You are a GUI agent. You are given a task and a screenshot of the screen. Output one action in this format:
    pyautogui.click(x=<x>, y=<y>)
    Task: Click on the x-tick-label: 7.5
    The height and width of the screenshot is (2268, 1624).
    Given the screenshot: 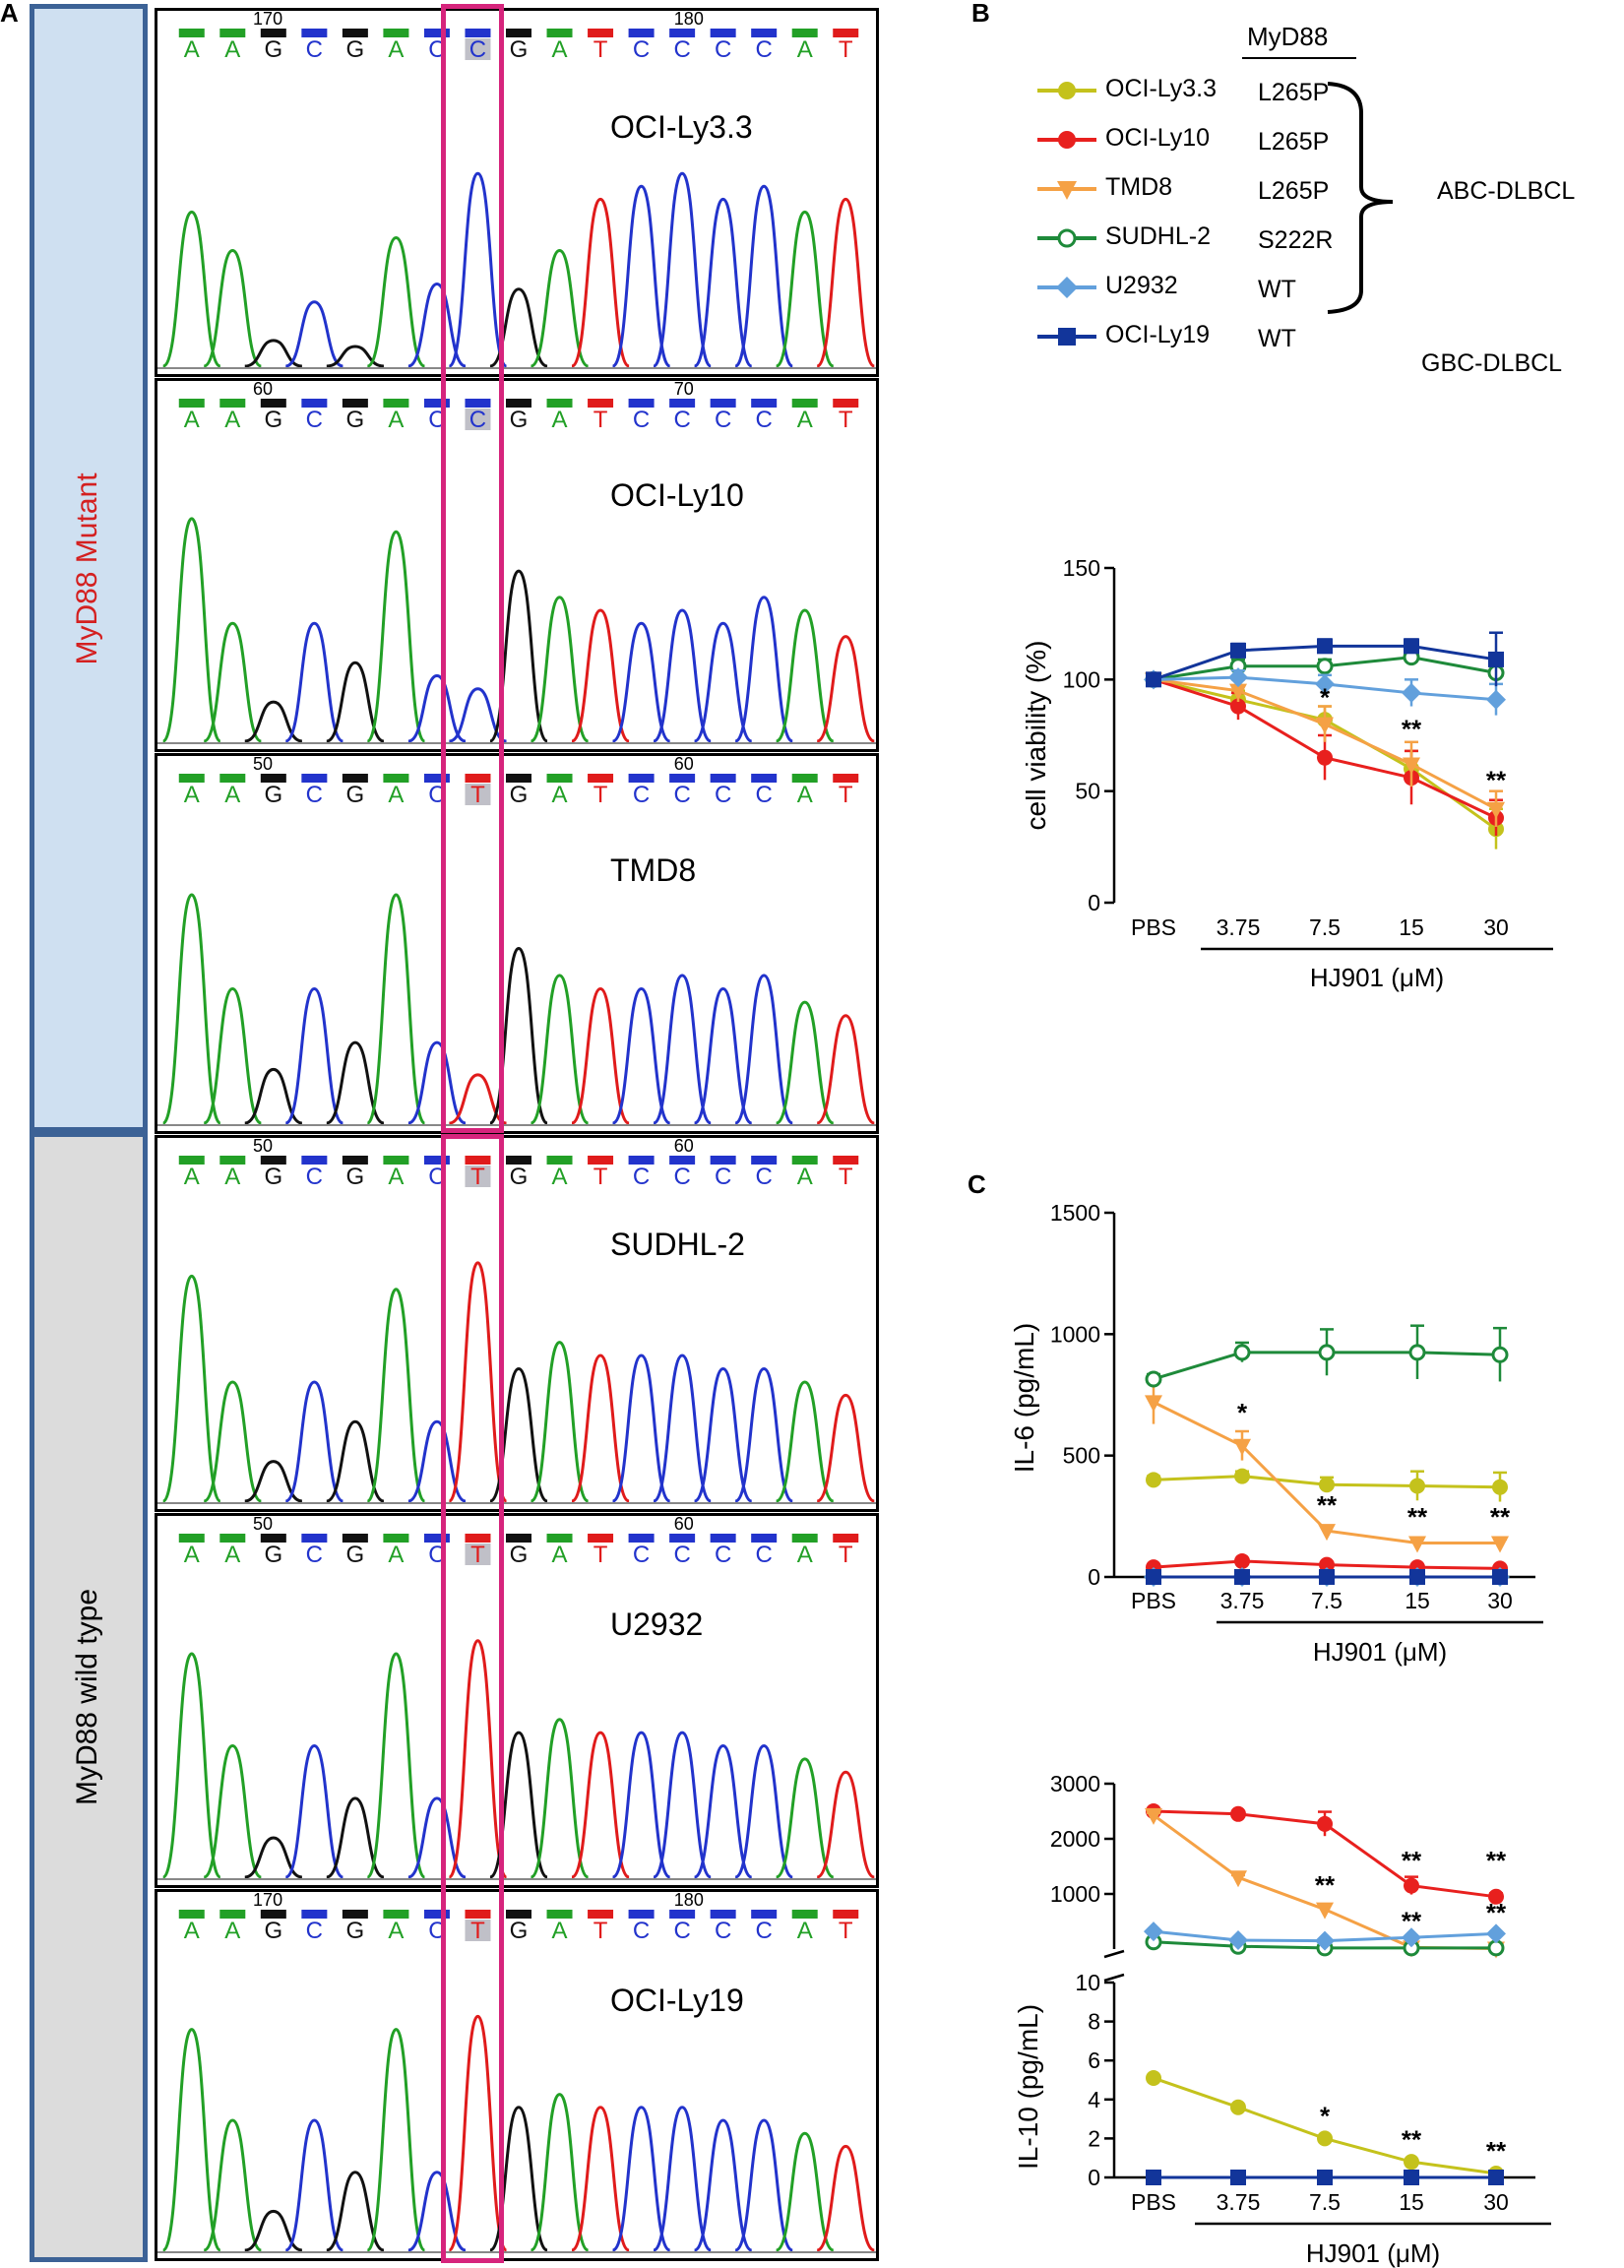 What is the action you would take?
    pyautogui.click(x=1327, y=1600)
    